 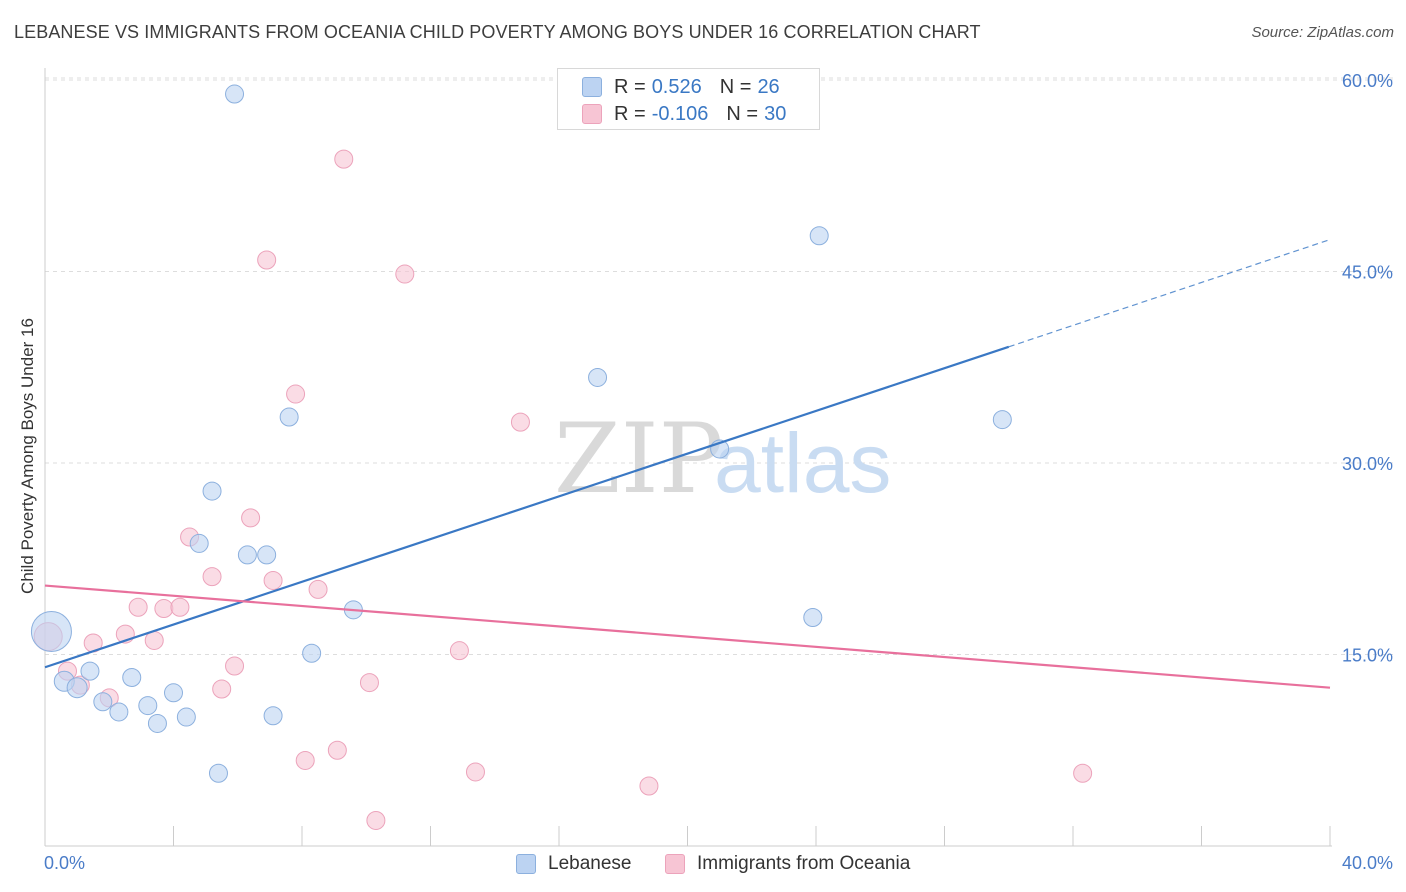 I want to click on bottom-legend-oceania: Immigrants from Oceania, so click(x=787, y=864).